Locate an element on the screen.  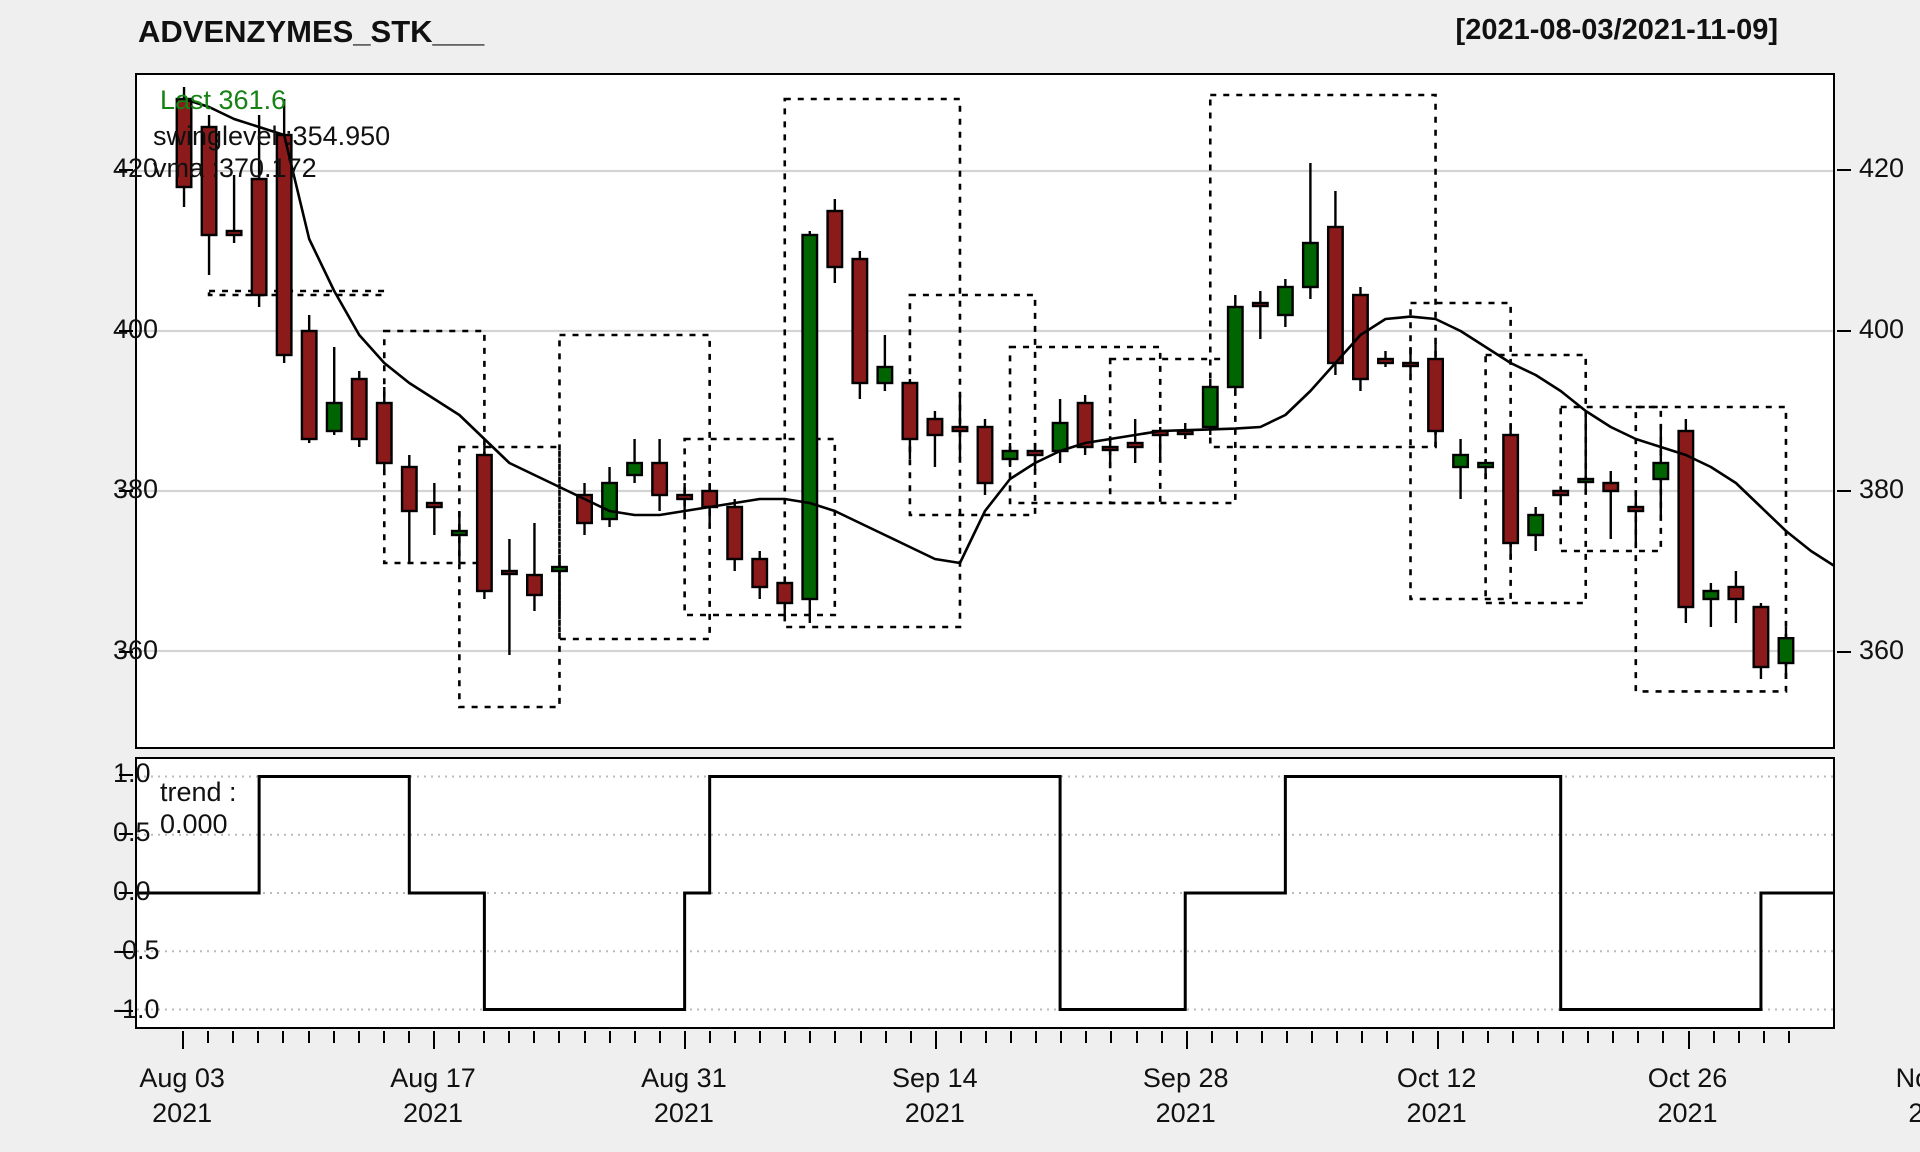
y-tick-right-380: 380 is located at coordinates (1882, 489).